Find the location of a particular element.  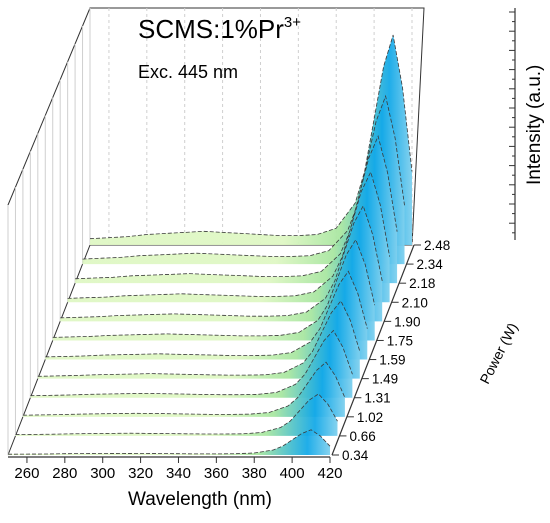

y-tick-label: 1.49 is located at coordinates (385, 379).